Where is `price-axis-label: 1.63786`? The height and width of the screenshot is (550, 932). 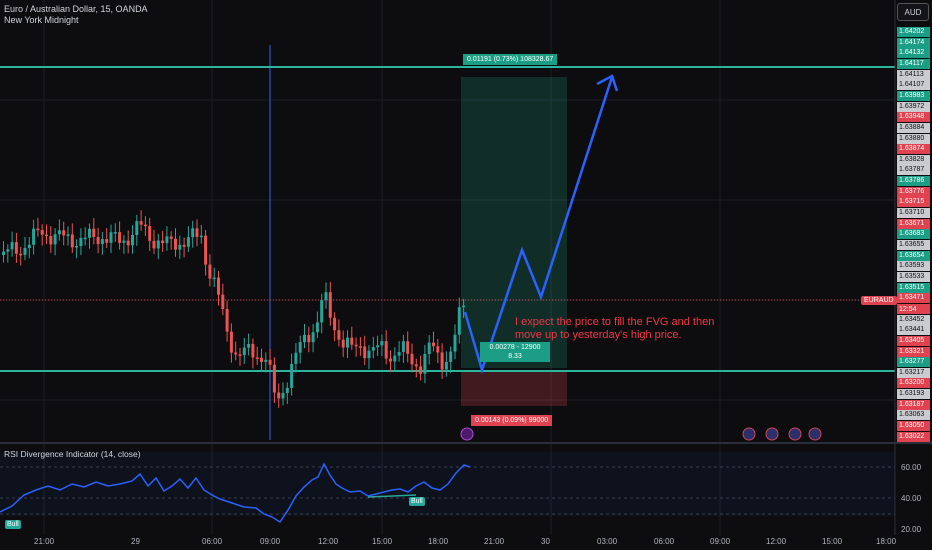
price-axis-label: 1.63786 is located at coordinates (913, 181).